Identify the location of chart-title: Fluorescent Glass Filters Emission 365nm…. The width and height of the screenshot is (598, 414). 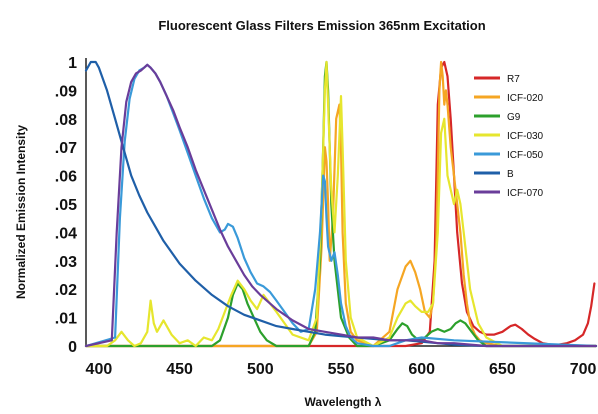
(321, 25).